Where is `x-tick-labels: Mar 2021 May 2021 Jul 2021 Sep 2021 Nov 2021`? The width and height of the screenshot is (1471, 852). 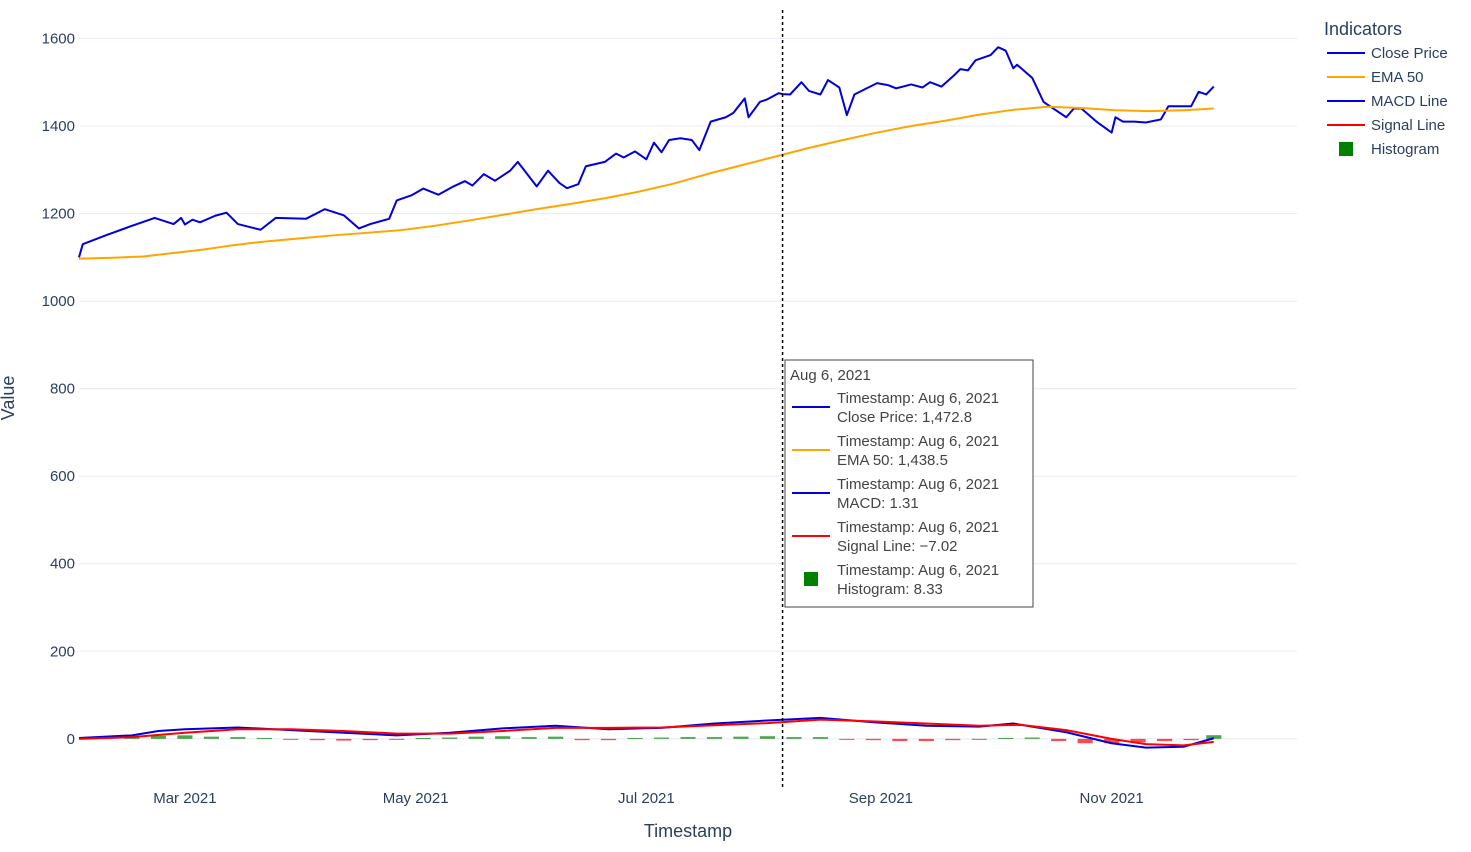 x-tick-labels: Mar 2021 May 2021 Jul 2021 Sep 2021 Nov 2021 is located at coordinates (648, 798).